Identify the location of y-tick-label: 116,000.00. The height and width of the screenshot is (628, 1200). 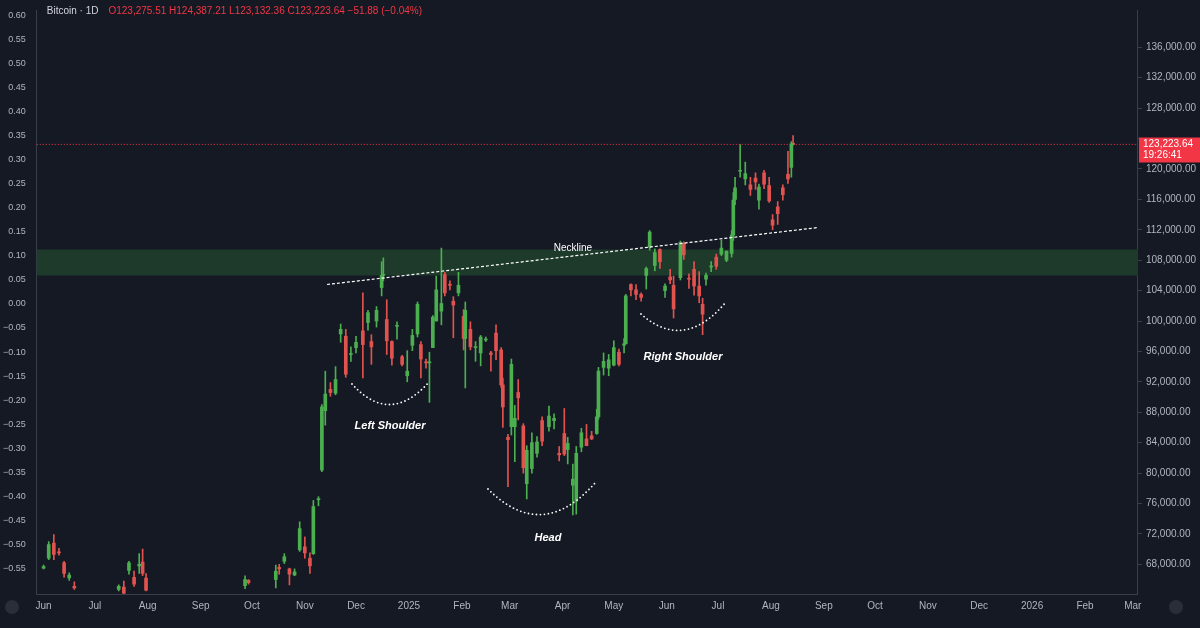
(1170, 199).